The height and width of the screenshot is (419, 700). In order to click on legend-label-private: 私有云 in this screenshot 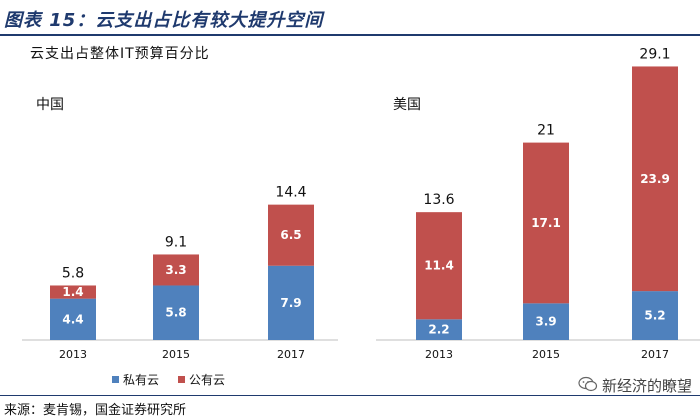, I will do `click(141, 380)`.